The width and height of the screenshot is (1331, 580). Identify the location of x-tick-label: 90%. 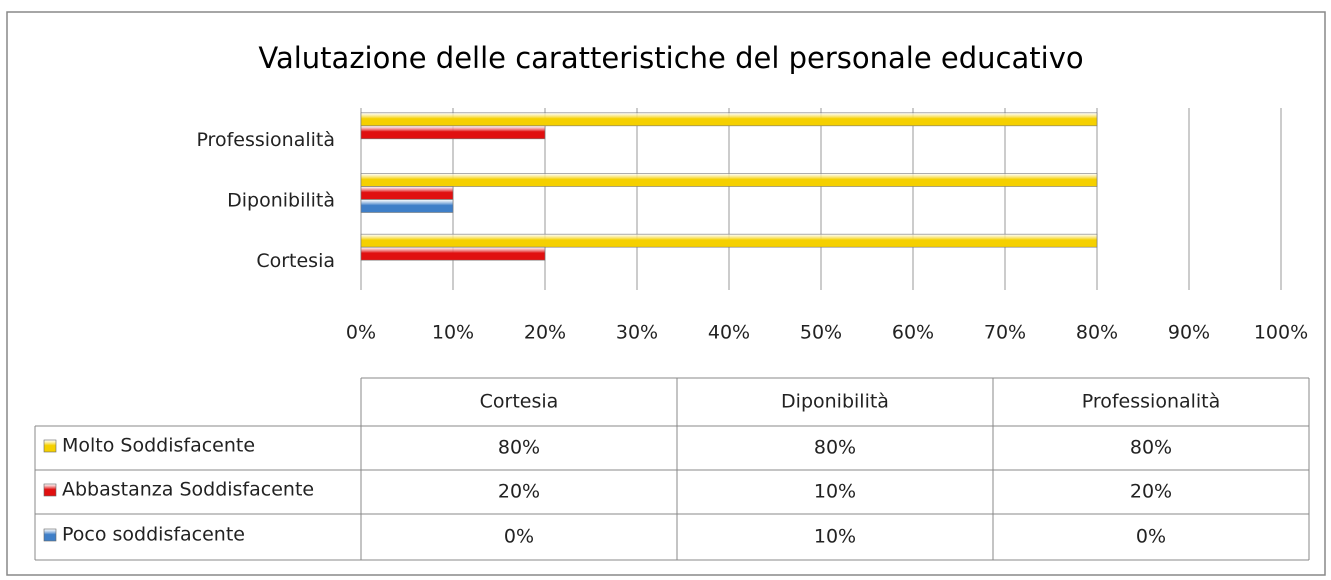
(1189, 333).